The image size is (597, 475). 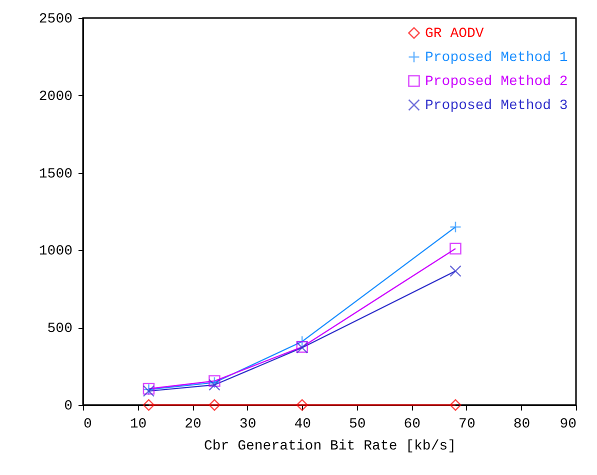 What do you see at coordinates (68, 406) in the screenshot?
I see `y-tick-label: 0` at bounding box center [68, 406].